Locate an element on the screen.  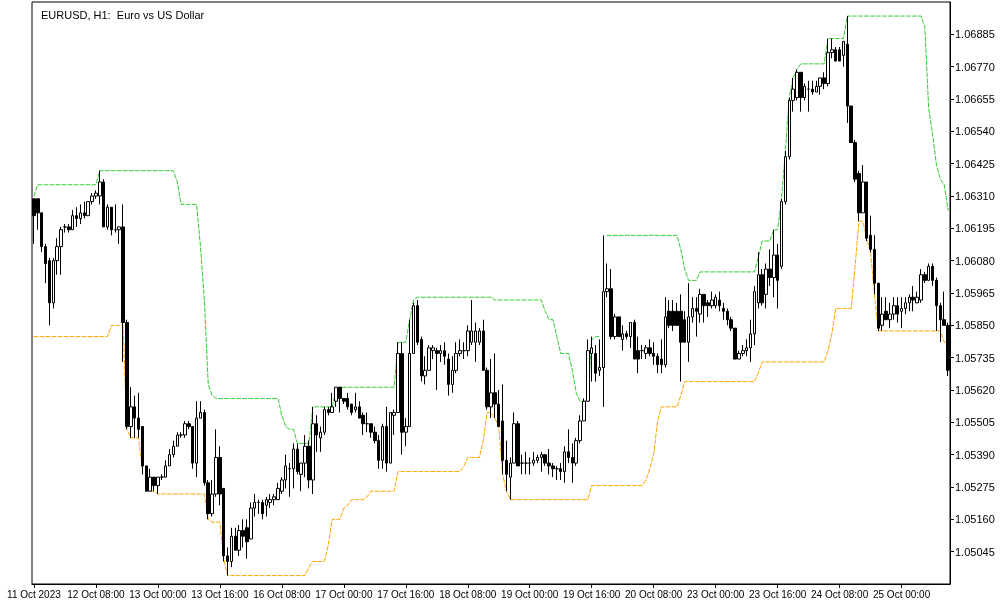
x-tick-label: 13 Oct 16:00 is located at coordinates (220, 594).